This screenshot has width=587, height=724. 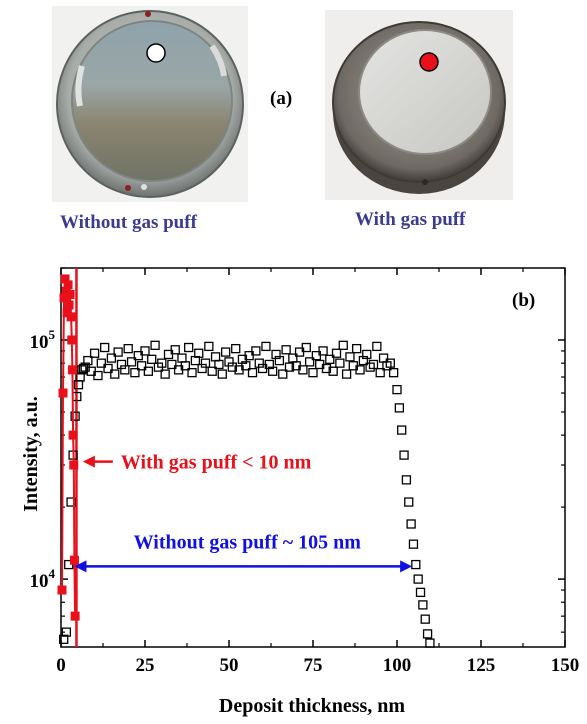 I want to click on x-tick-label: 0, so click(x=61, y=665).